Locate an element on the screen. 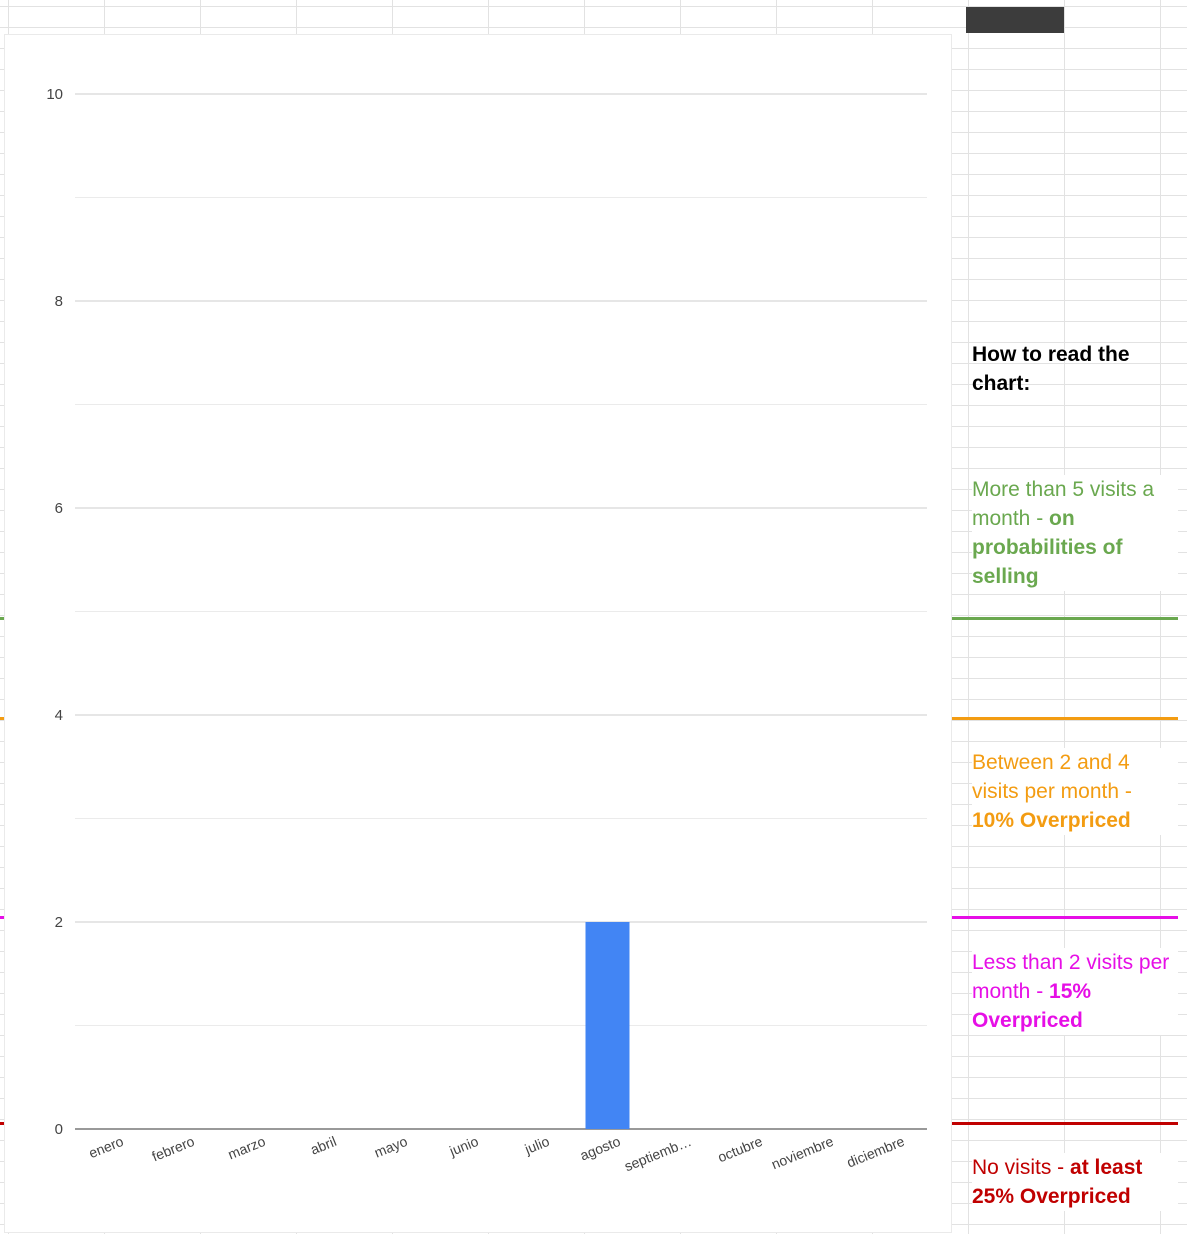  legend-note-high-text: More than 5 visits a month - is located at coordinates (1063, 504).